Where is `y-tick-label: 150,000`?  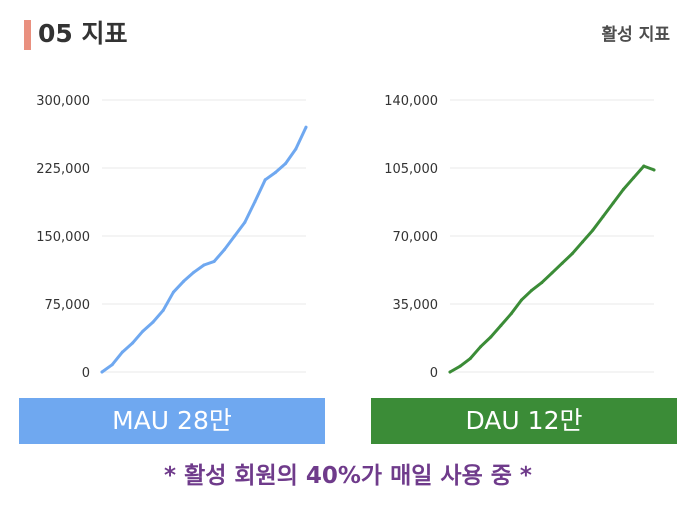
y-tick-label: 150,000 is located at coordinates (63, 237).